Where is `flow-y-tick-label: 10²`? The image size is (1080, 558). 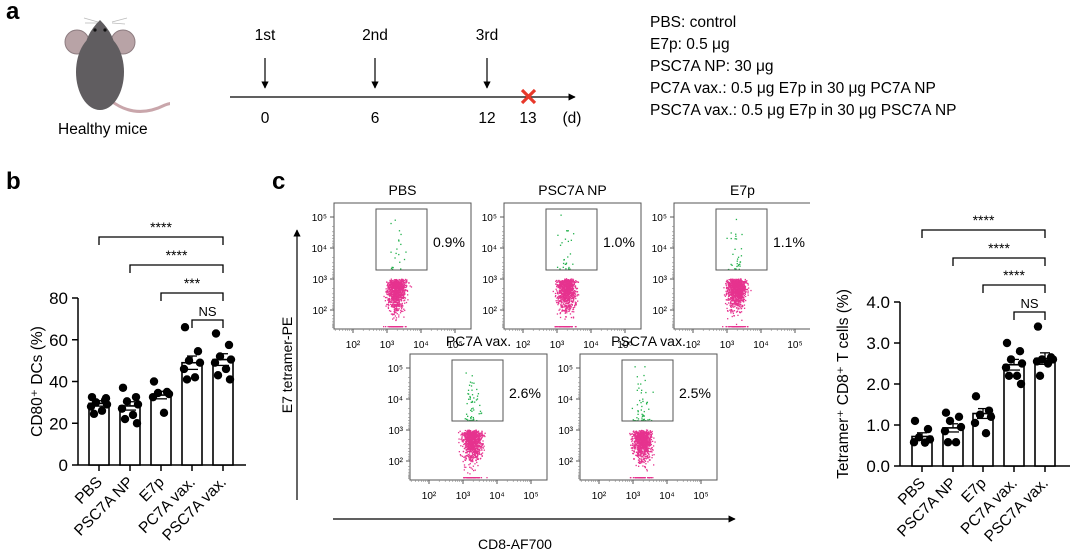 flow-y-tick-label: 10² is located at coordinates (566, 462).